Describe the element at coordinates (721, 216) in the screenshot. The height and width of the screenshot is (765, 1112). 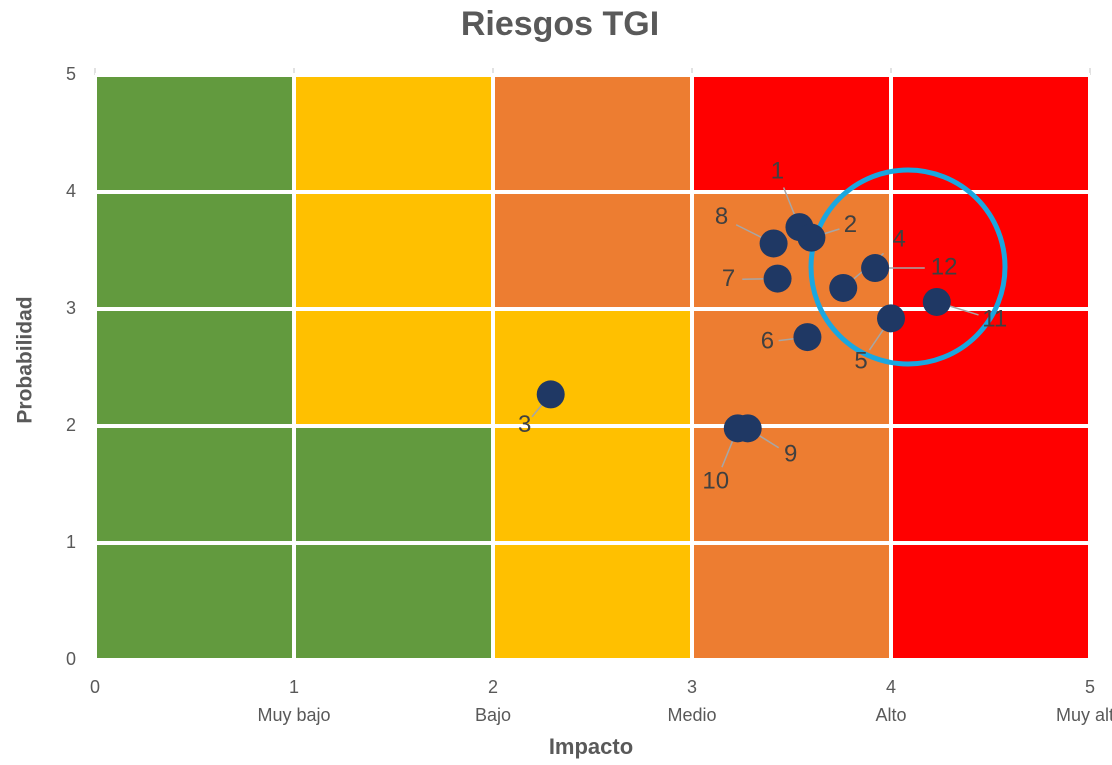
I see `point-label: 8` at that location.